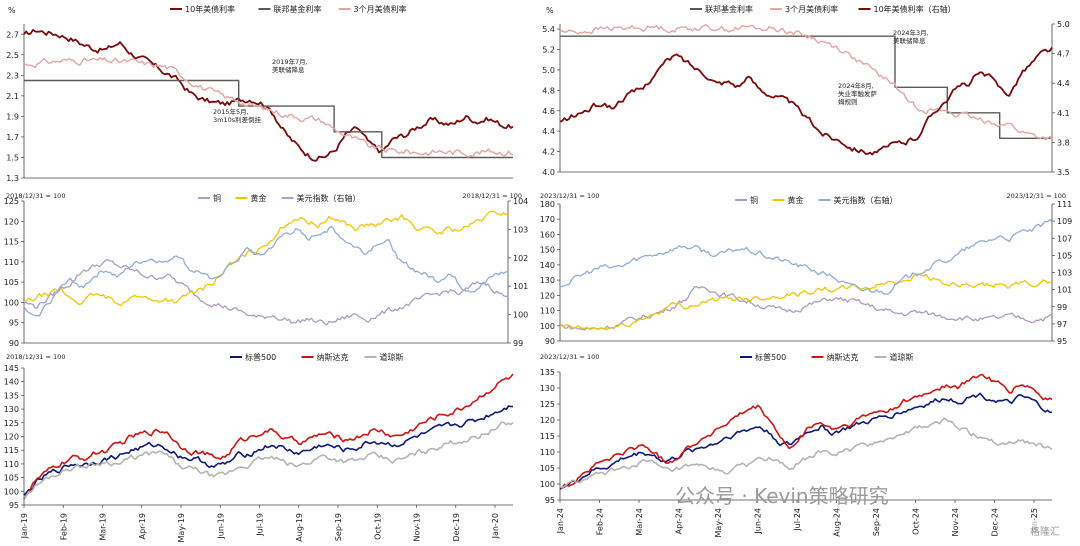  What do you see at coordinates (520, 258) in the screenshot?
I see `y-right-tick-label: 102` at bounding box center [520, 258].